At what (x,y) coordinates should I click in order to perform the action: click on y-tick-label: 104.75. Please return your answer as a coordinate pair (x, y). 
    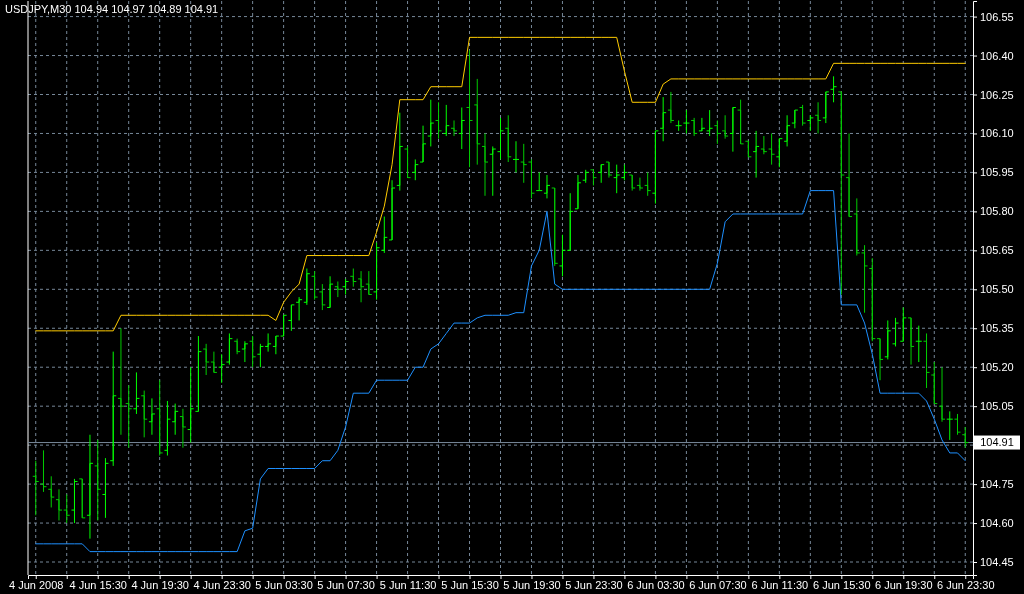
    Looking at the image, I should click on (997, 484).